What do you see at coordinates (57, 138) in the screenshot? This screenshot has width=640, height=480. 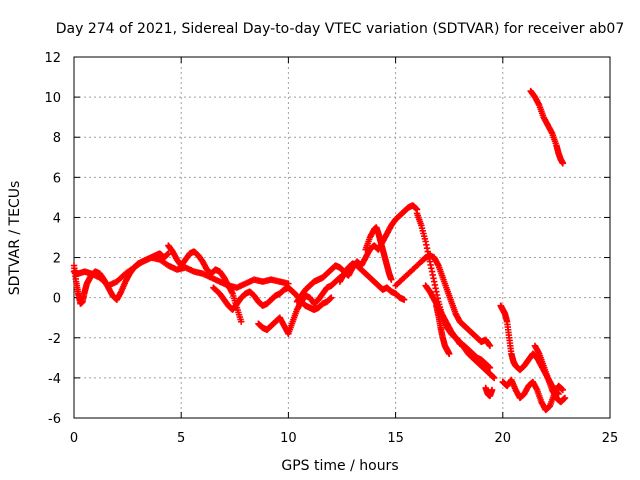 I see `y-tick-label: 8` at bounding box center [57, 138].